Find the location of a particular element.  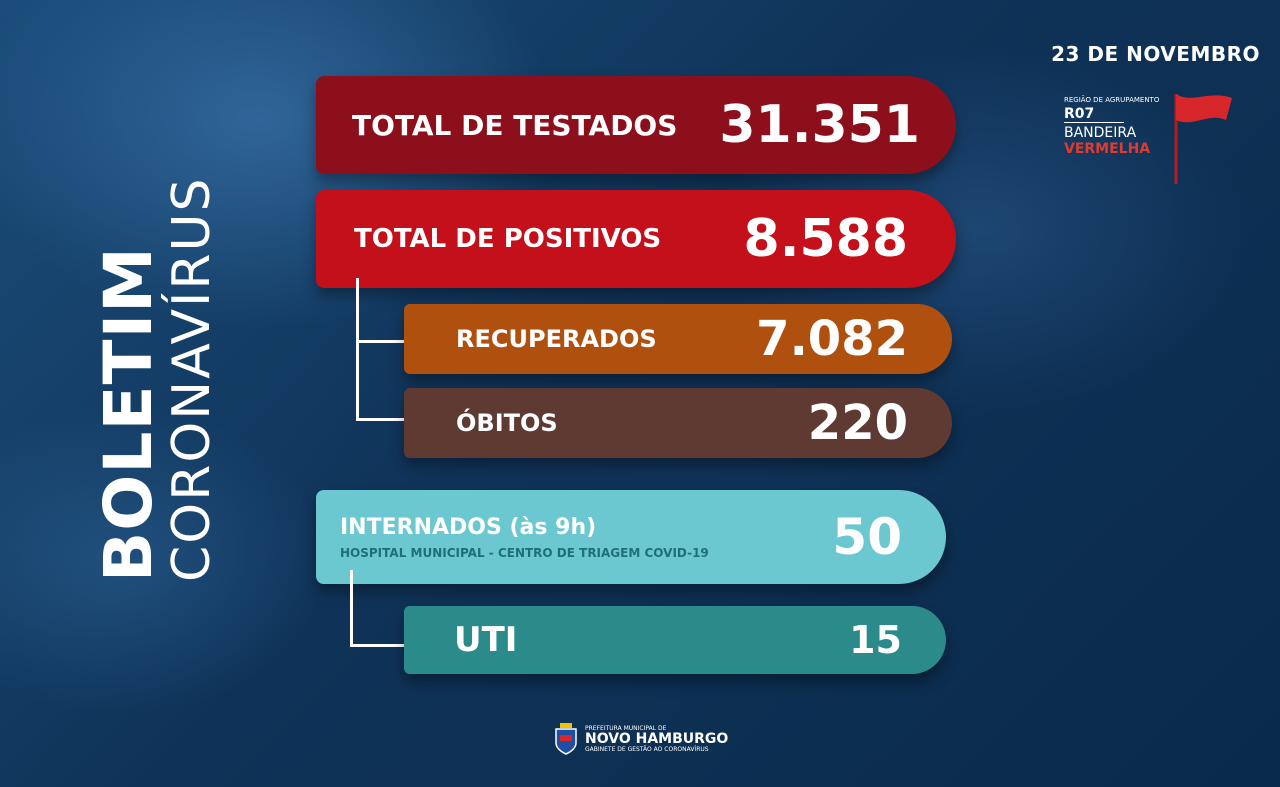

coronavirus-title: CORONAVÍRUS is located at coordinates (192, 379).